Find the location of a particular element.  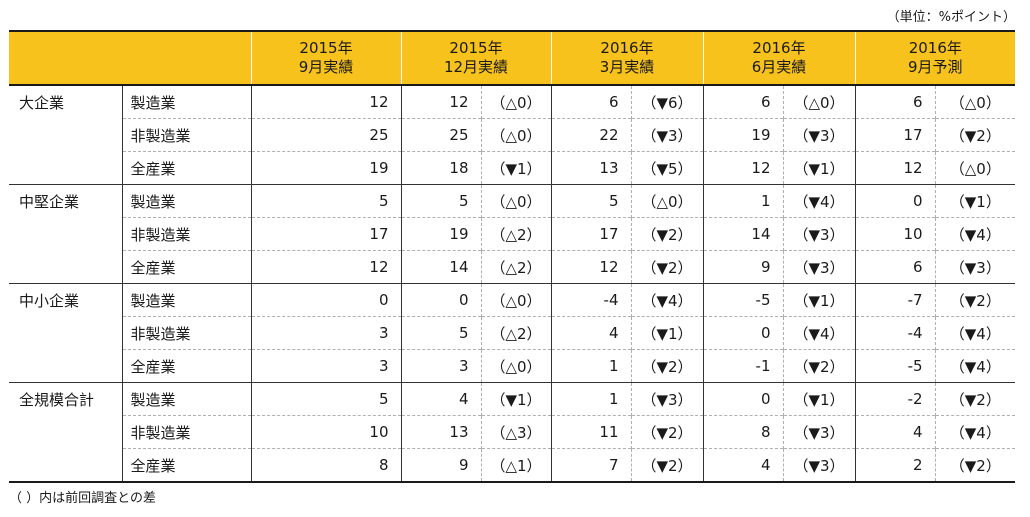

unit-label: （単位：%ポイント） is located at coordinates (951, 17).